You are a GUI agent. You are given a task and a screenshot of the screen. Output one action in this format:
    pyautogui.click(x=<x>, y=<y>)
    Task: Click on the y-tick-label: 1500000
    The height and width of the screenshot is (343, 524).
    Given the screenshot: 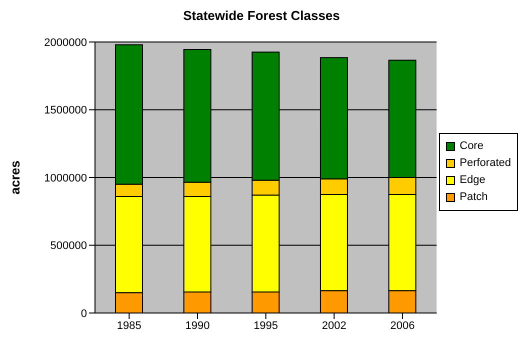 What is the action you would take?
    pyautogui.click(x=65, y=110)
    